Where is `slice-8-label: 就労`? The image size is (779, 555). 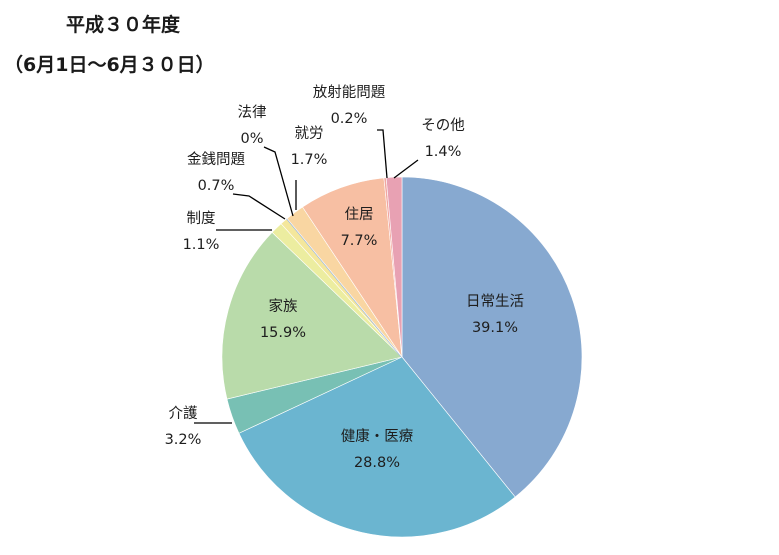 slice-8-label: 就労 is located at coordinates (309, 133).